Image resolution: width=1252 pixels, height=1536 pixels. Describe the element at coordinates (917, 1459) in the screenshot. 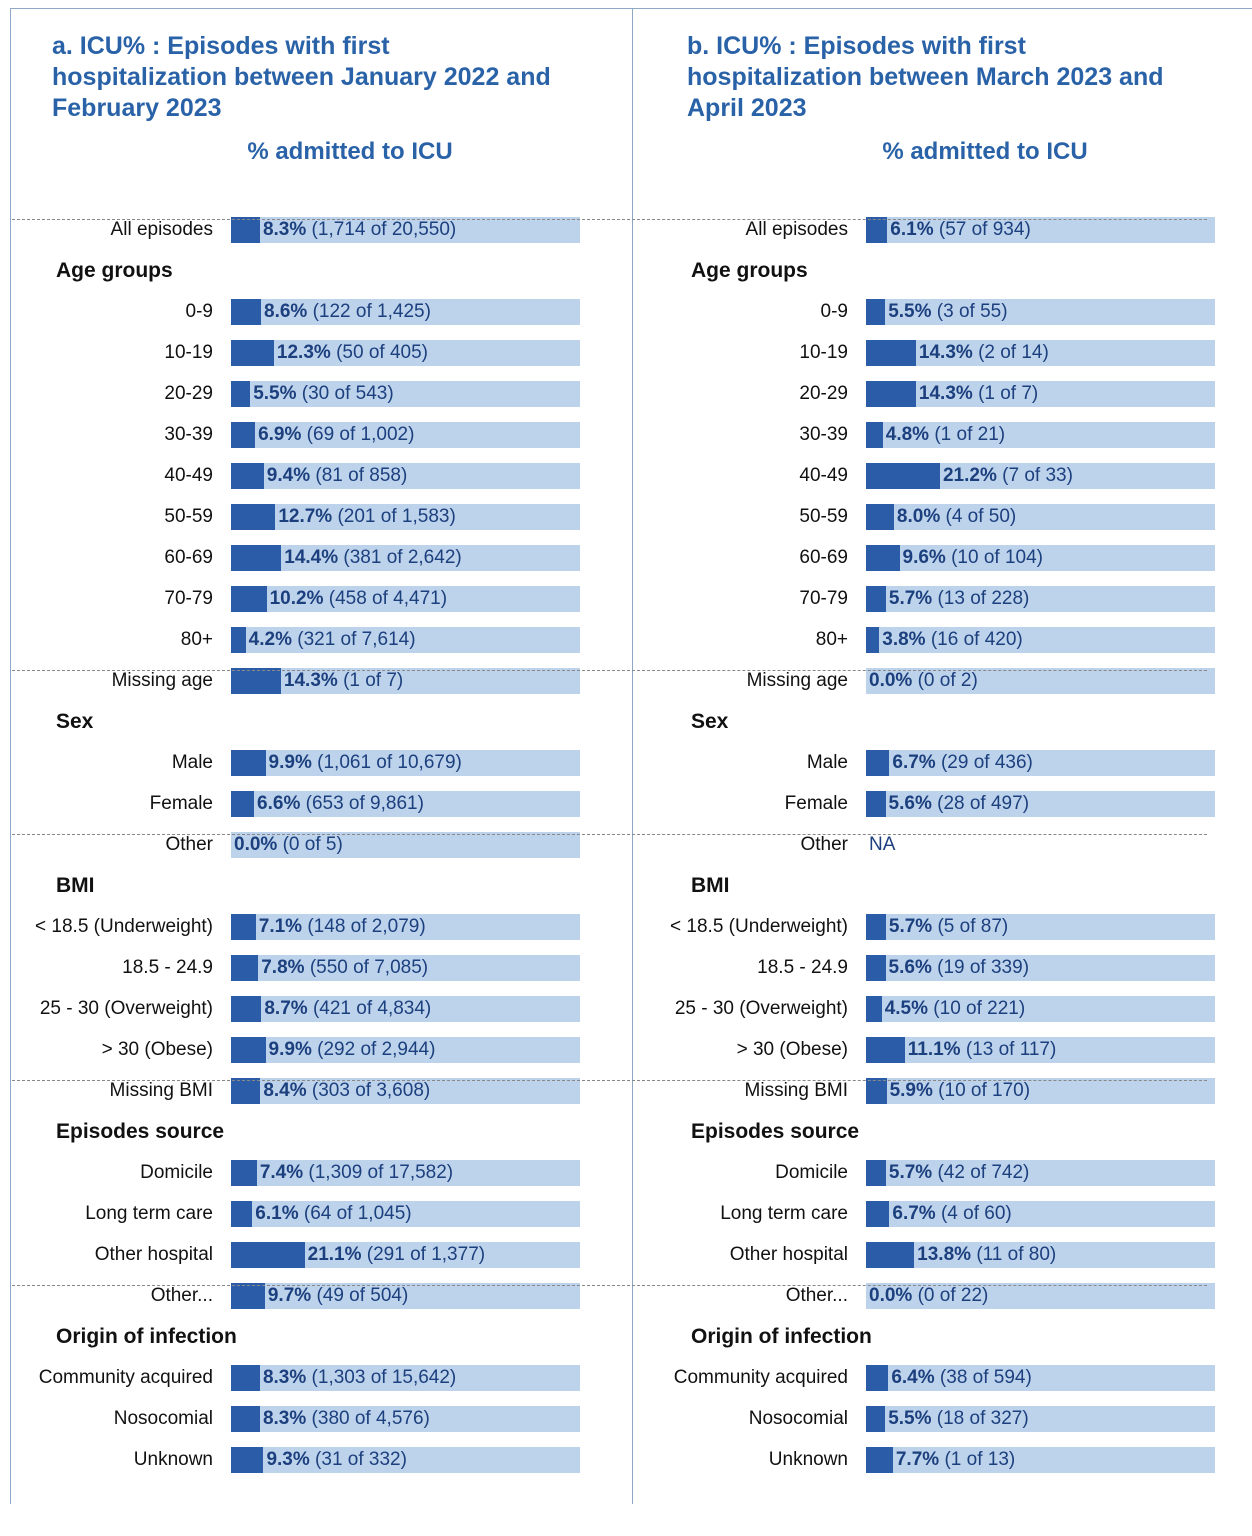

I see `value-label: 7.7%` at that location.